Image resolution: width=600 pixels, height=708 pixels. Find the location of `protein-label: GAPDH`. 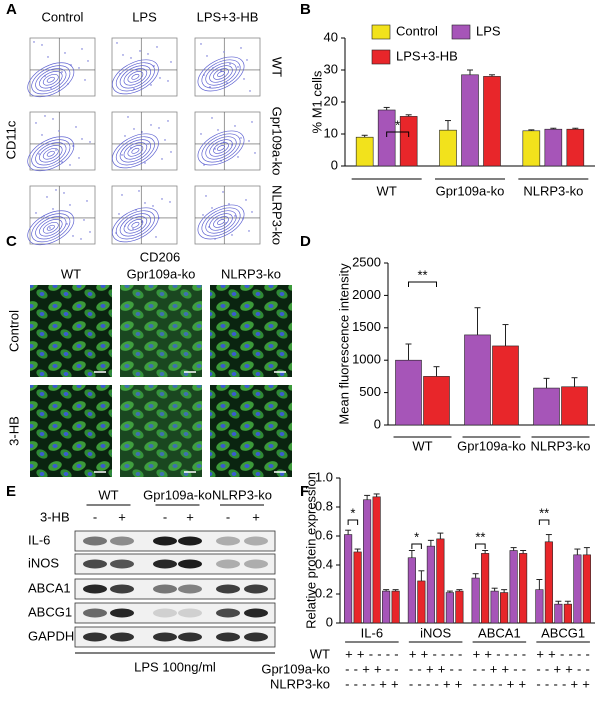

protein-label: GAPDH is located at coordinates (51, 635).